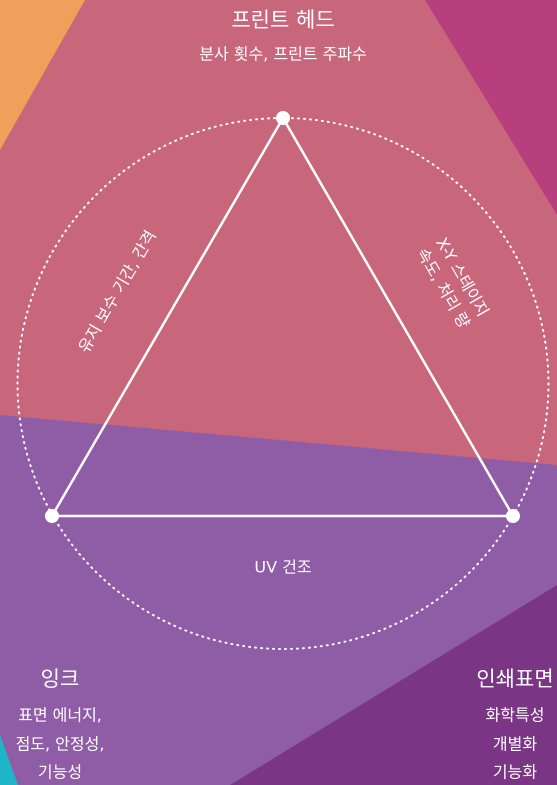  I want to click on node-line: 표면 에너지,, so click(60, 715).